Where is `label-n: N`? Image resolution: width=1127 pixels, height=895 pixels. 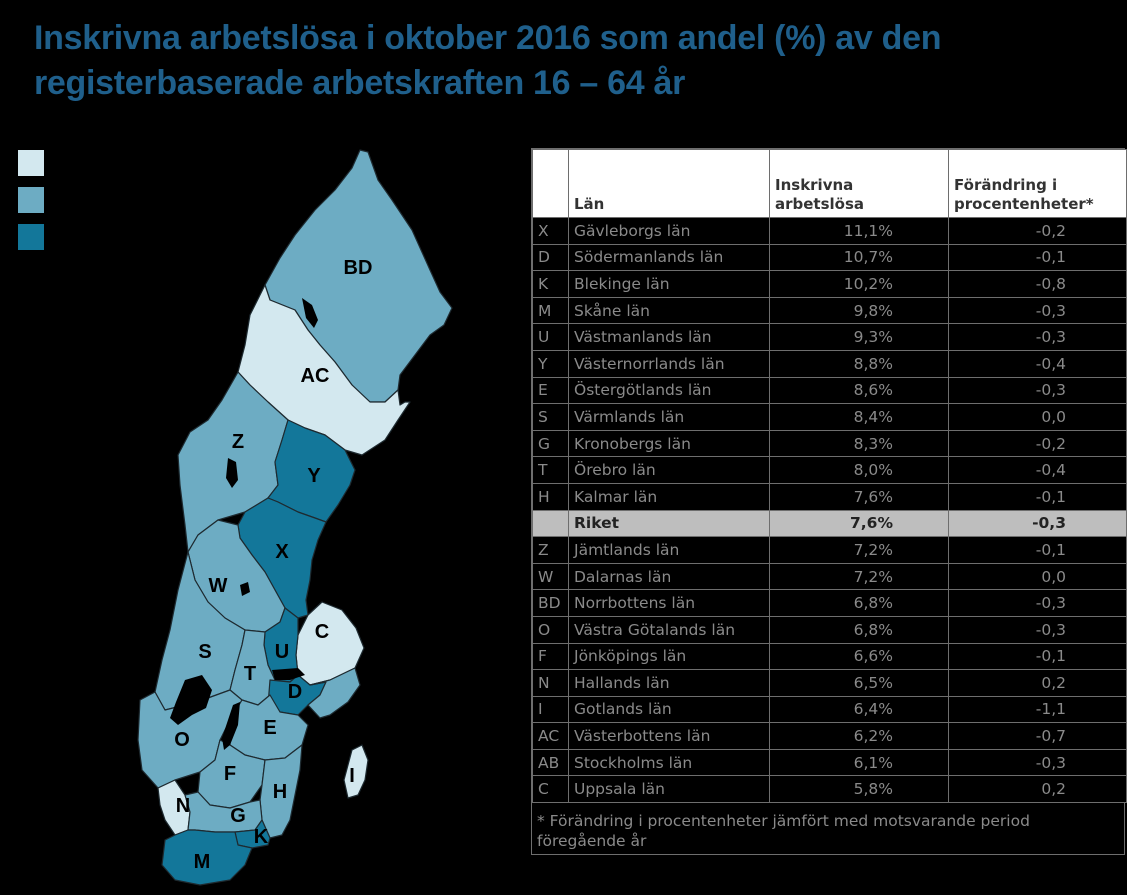 label-n: N is located at coordinates (183, 806).